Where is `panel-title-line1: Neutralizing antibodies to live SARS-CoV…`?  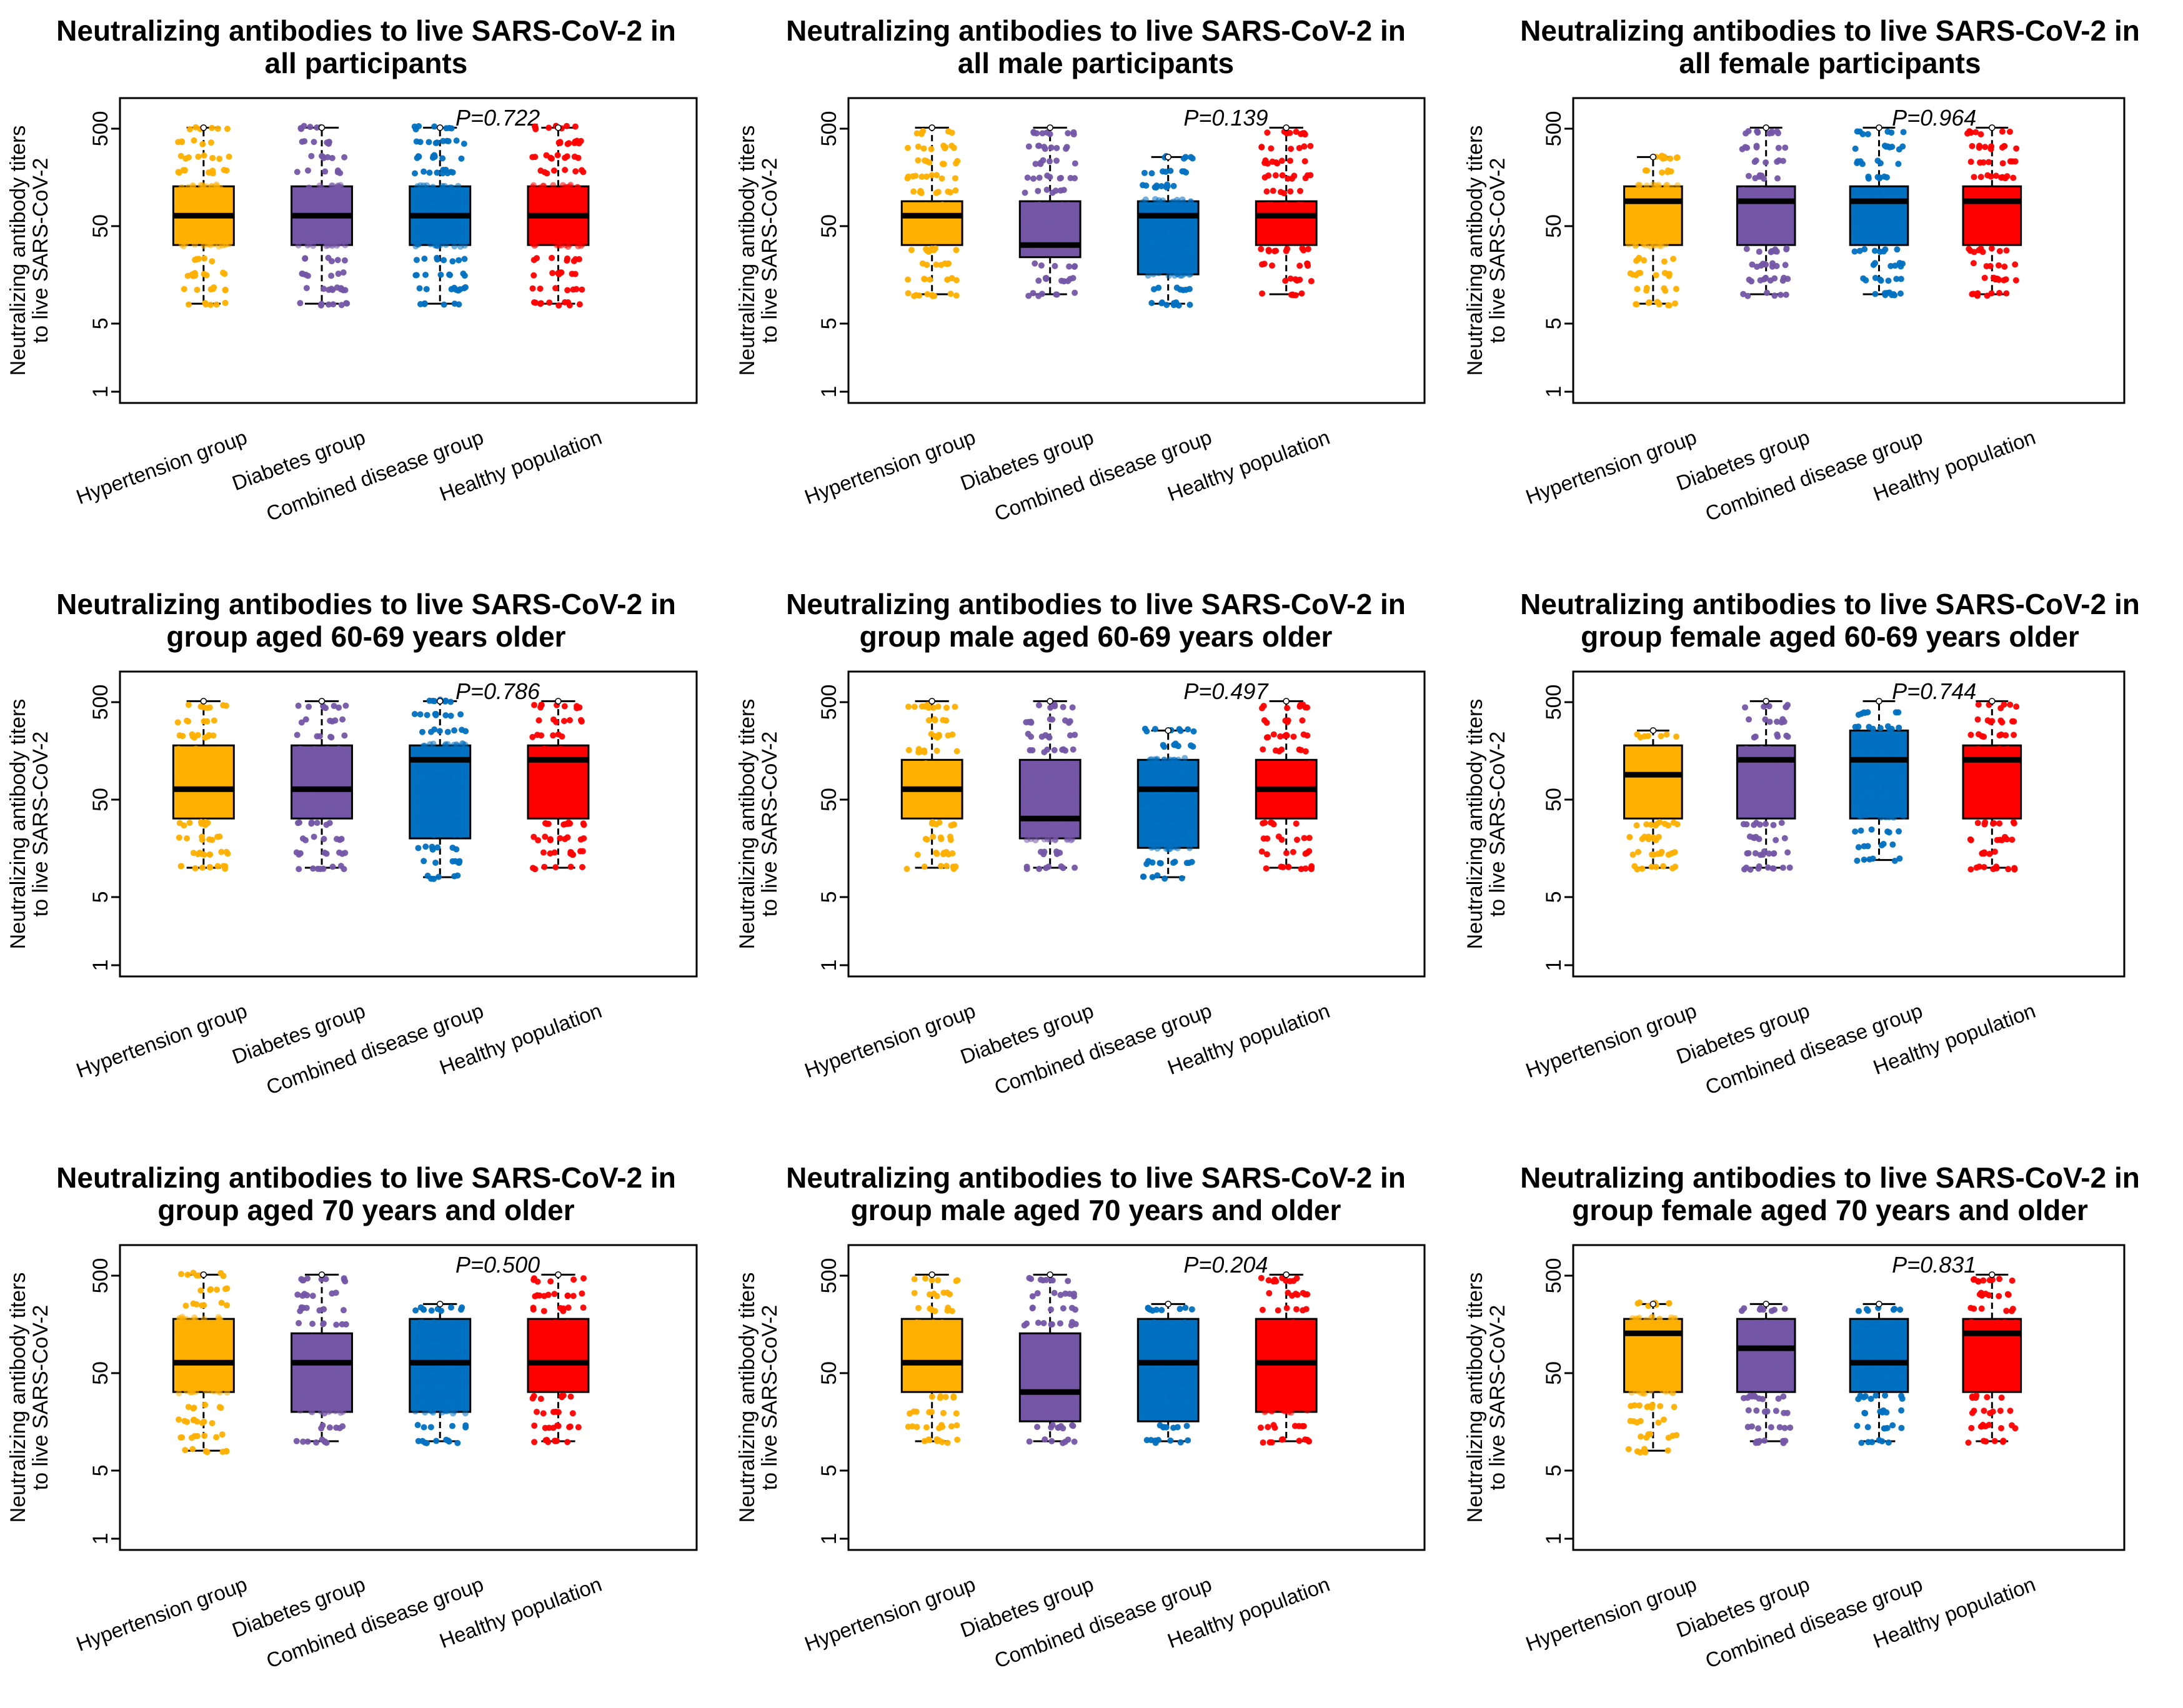 panel-title-line1: Neutralizing antibodies to live SARS-CoV… is located at coordinates (366, 1177).